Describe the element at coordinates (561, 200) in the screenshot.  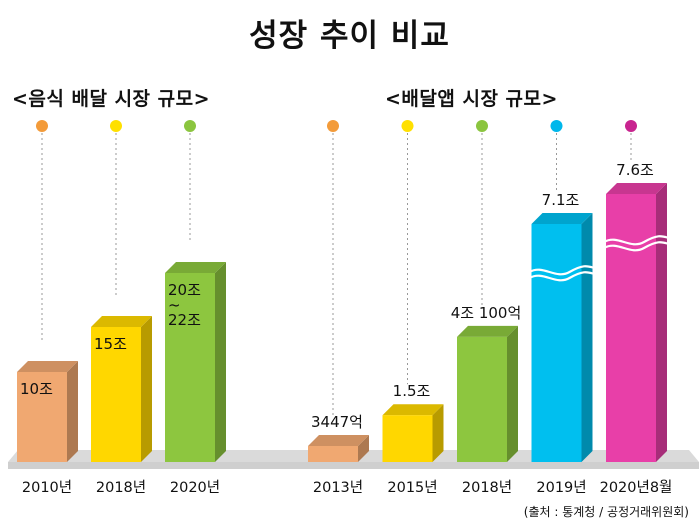
I see `bar-value-label: 7.1조` at that location.